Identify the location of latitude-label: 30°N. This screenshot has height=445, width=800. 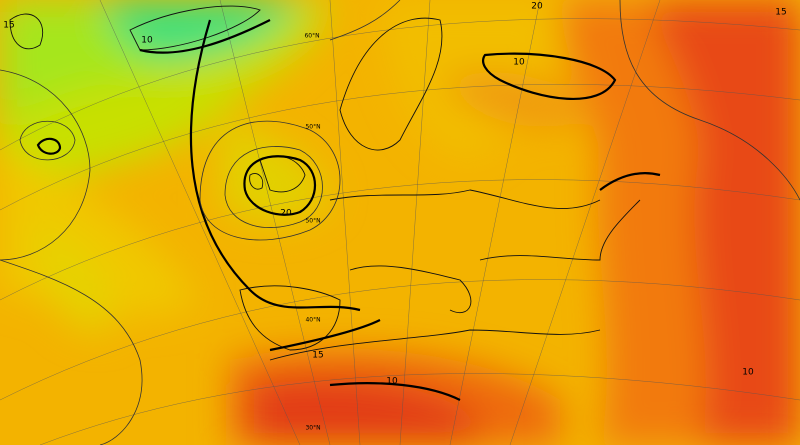
(312, 428).